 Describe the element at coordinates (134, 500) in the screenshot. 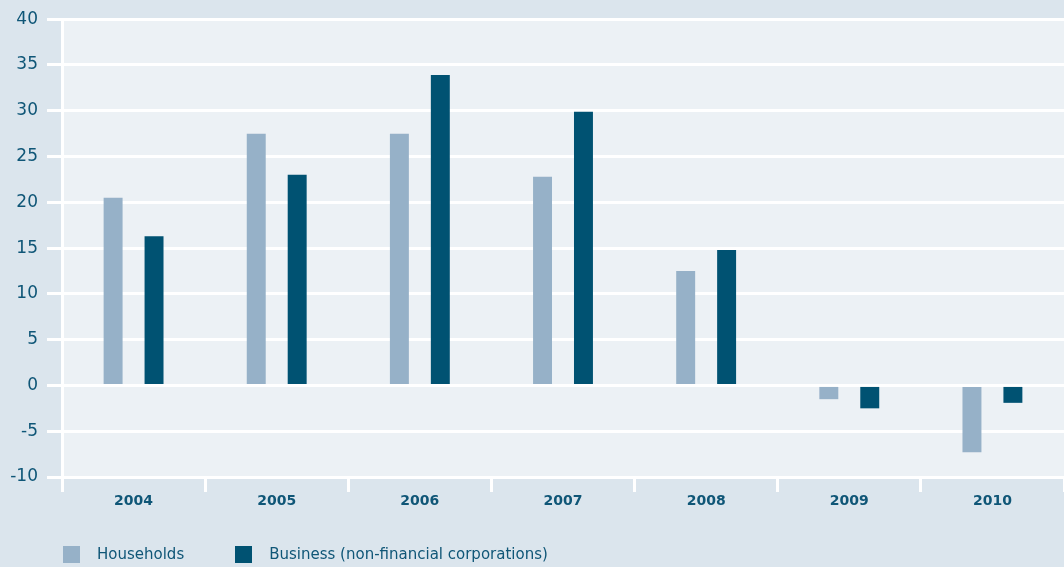

I see `x-tick-label: 2004` at that location.